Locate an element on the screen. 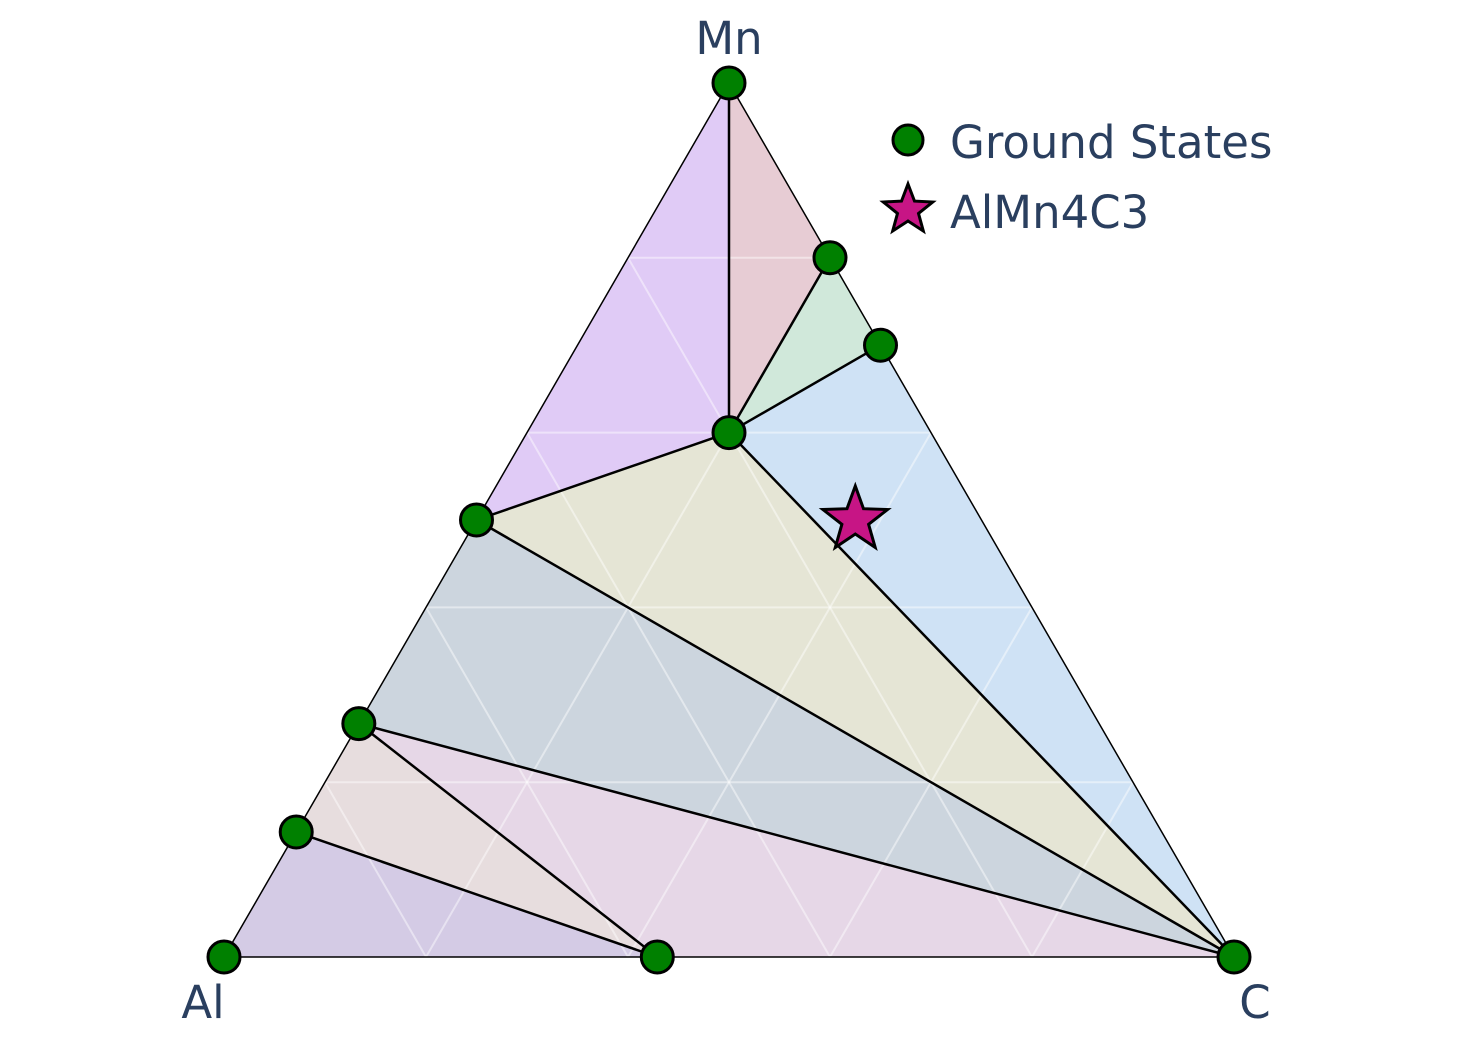 The height and width of the screenshot is (1047, 1459). legend-ground-state-marker is located at coordinates (908, 140).